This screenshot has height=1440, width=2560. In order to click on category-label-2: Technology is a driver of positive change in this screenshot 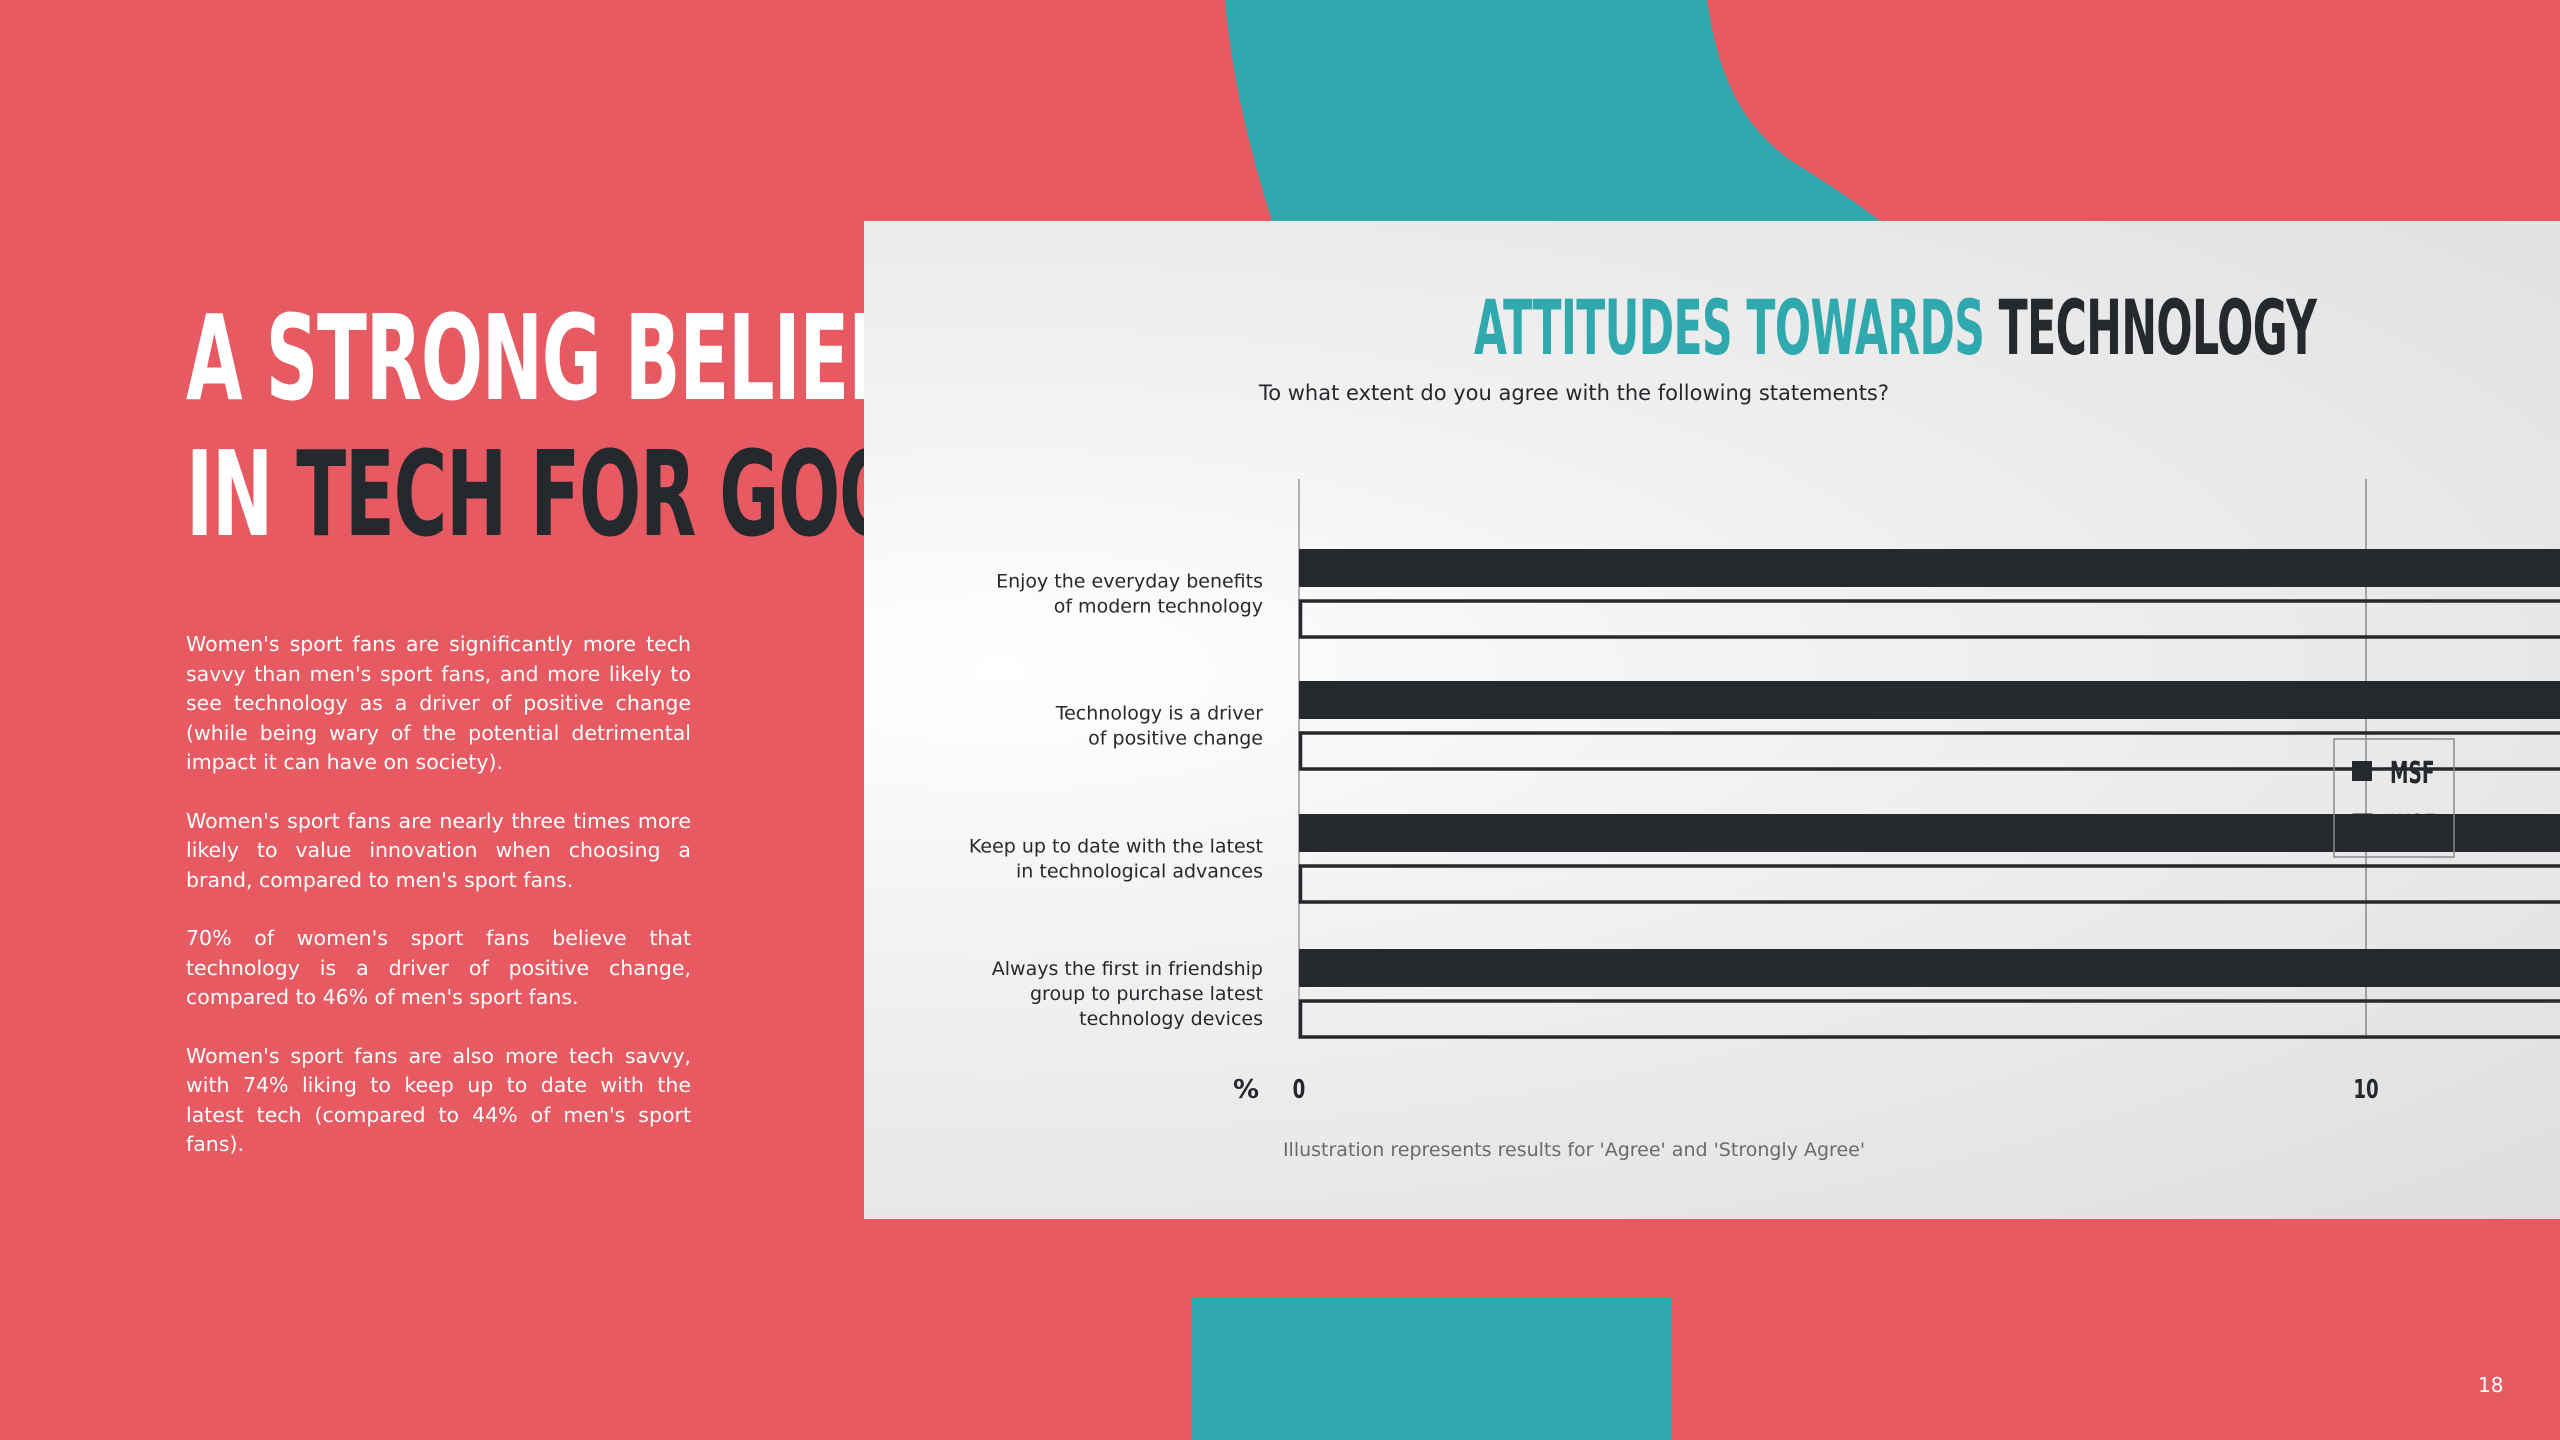, I will do `click(1159, 726)`.